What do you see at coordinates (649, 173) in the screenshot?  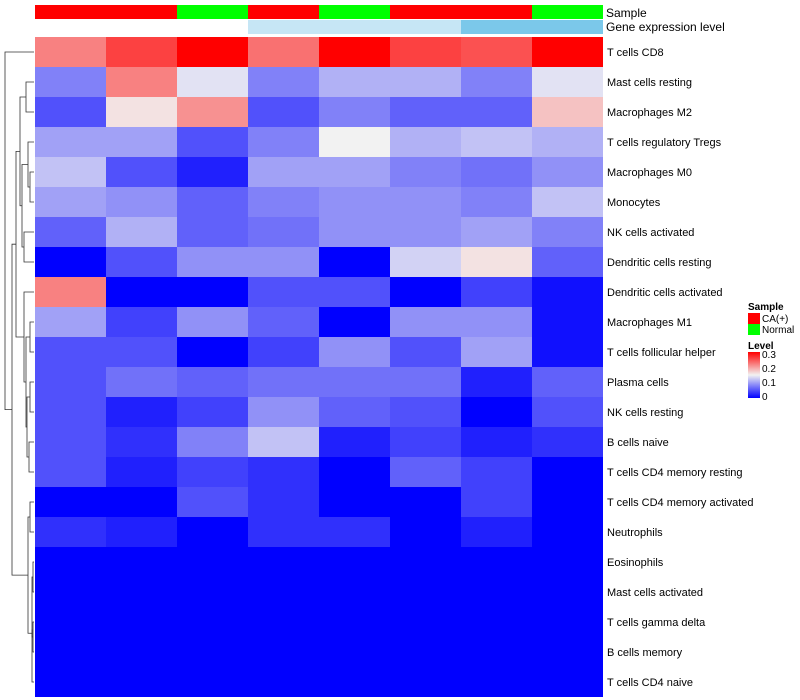 I see `row-label-4: Macrophages M0` at bounding box center [649, 173].